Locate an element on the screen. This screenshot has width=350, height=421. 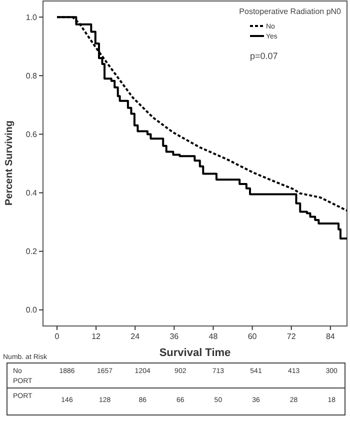
y-tick-label: 0.4 is located at coordinates (32, 193).